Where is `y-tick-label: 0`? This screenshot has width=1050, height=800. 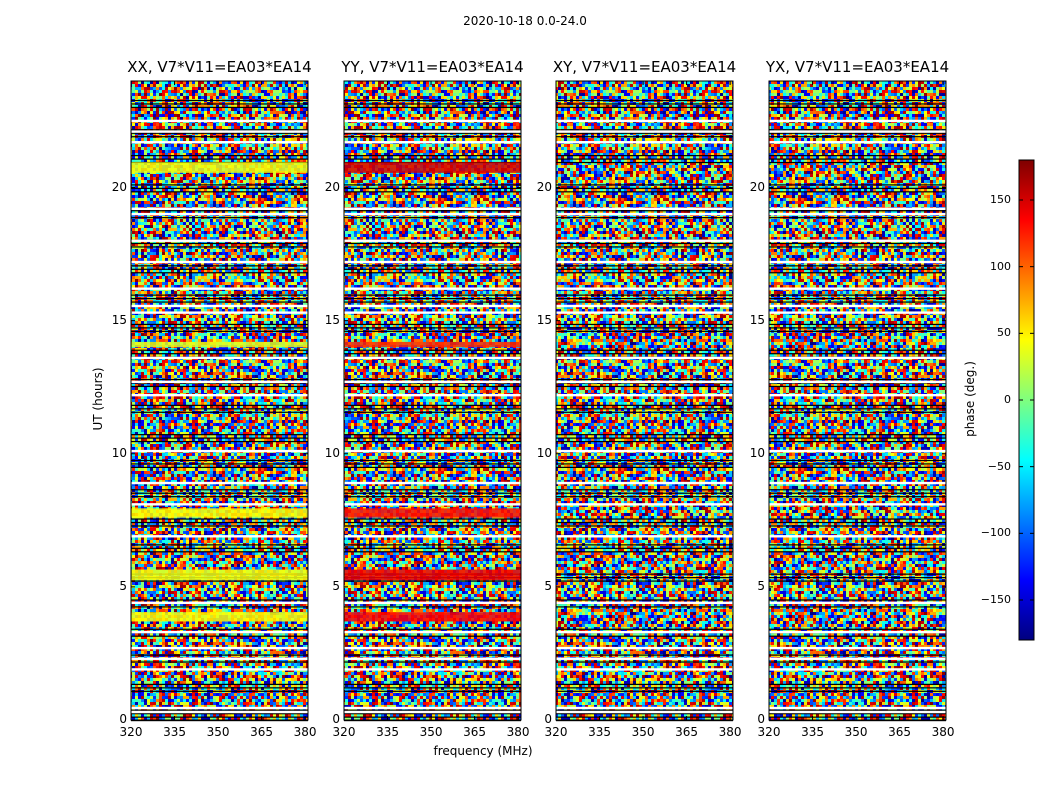 y-tick-label: 0 is located at coordinates (548, 719).